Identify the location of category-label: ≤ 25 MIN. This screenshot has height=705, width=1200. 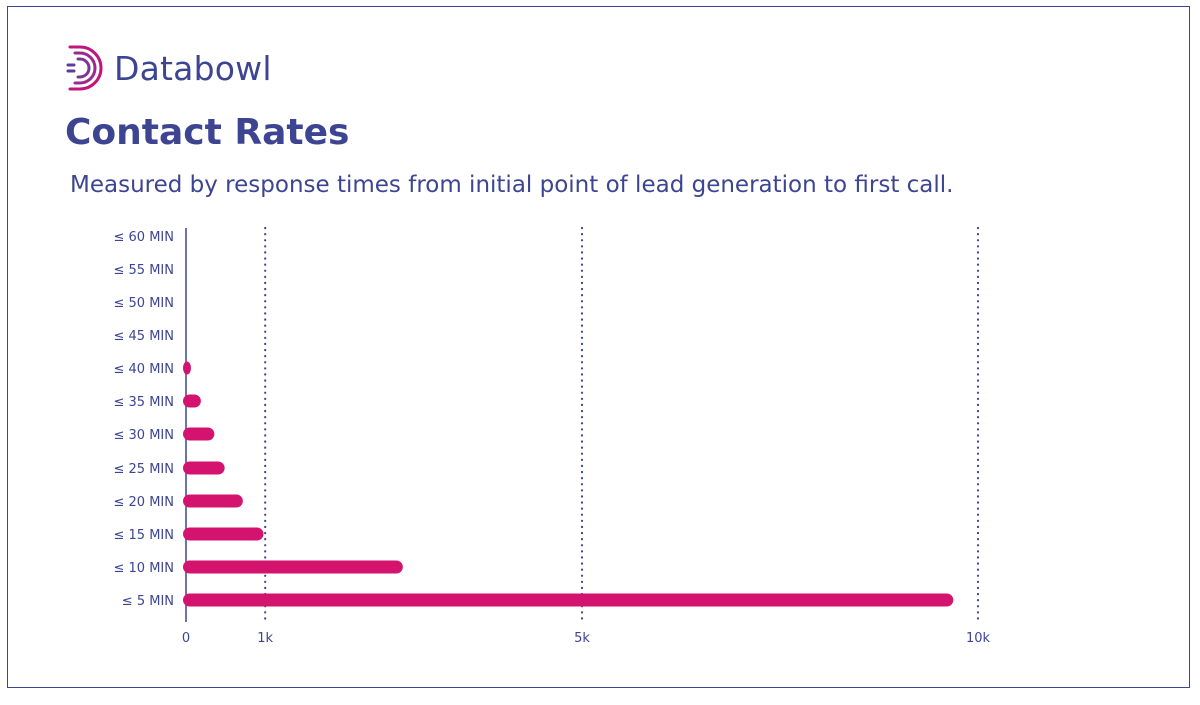
(144, 469).